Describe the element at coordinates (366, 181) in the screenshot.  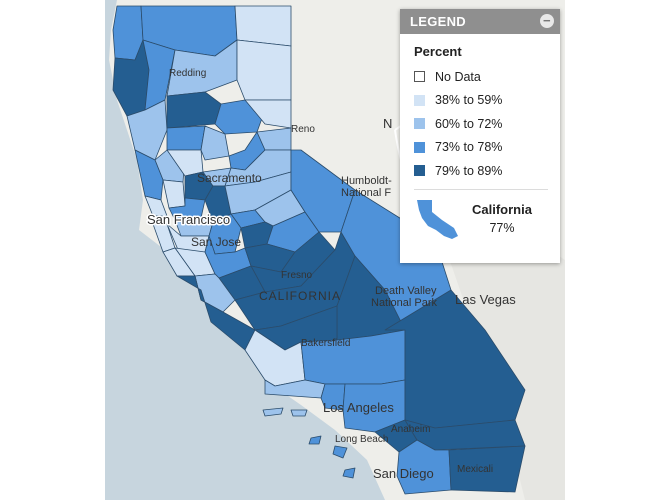
I see `label-humboldt: Humboldt-` at that location.